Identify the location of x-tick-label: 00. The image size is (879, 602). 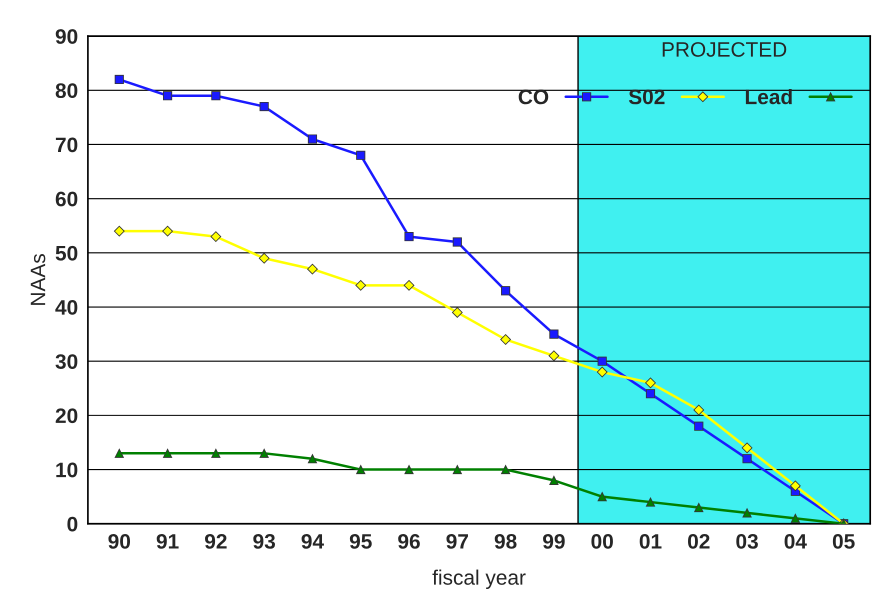
(602, 541).